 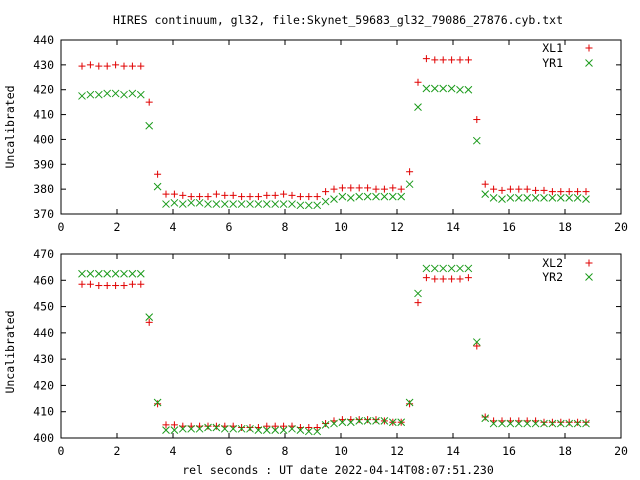 I want to click on lower-x-tick-label: 4, so click(x=173, y=451).